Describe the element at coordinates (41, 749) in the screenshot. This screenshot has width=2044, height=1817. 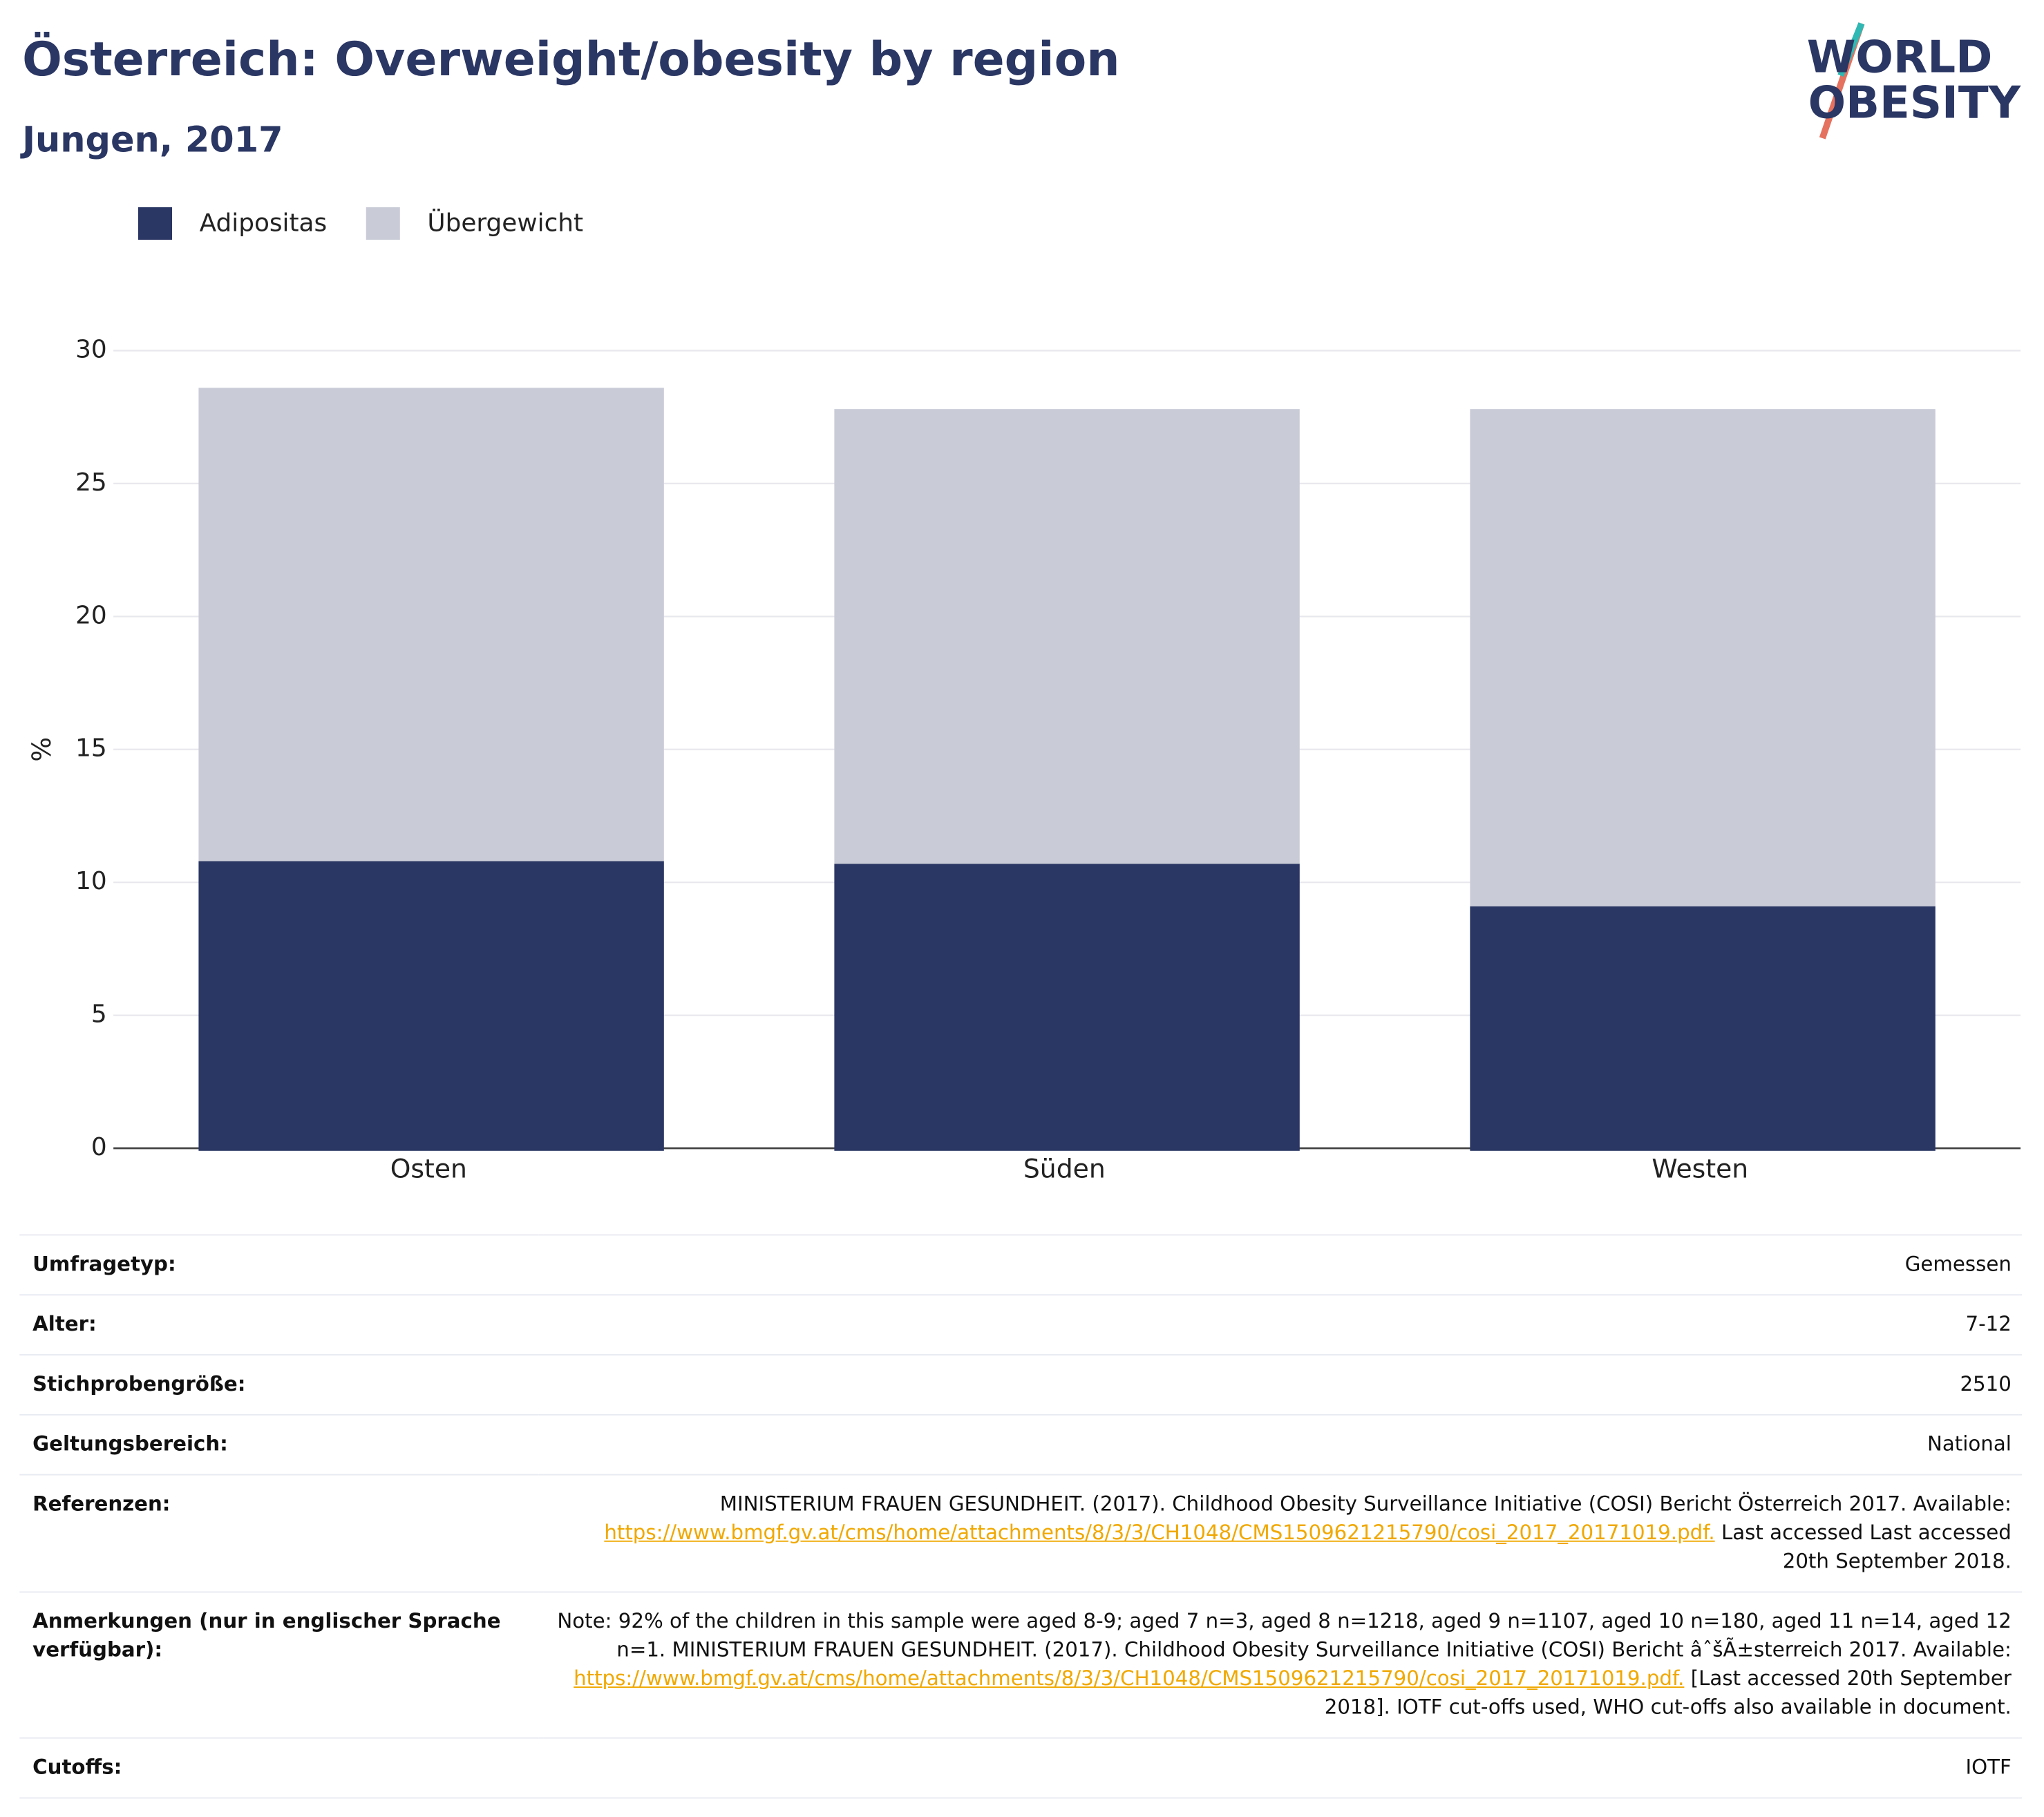
I see `y-axis-label: %` at that location.